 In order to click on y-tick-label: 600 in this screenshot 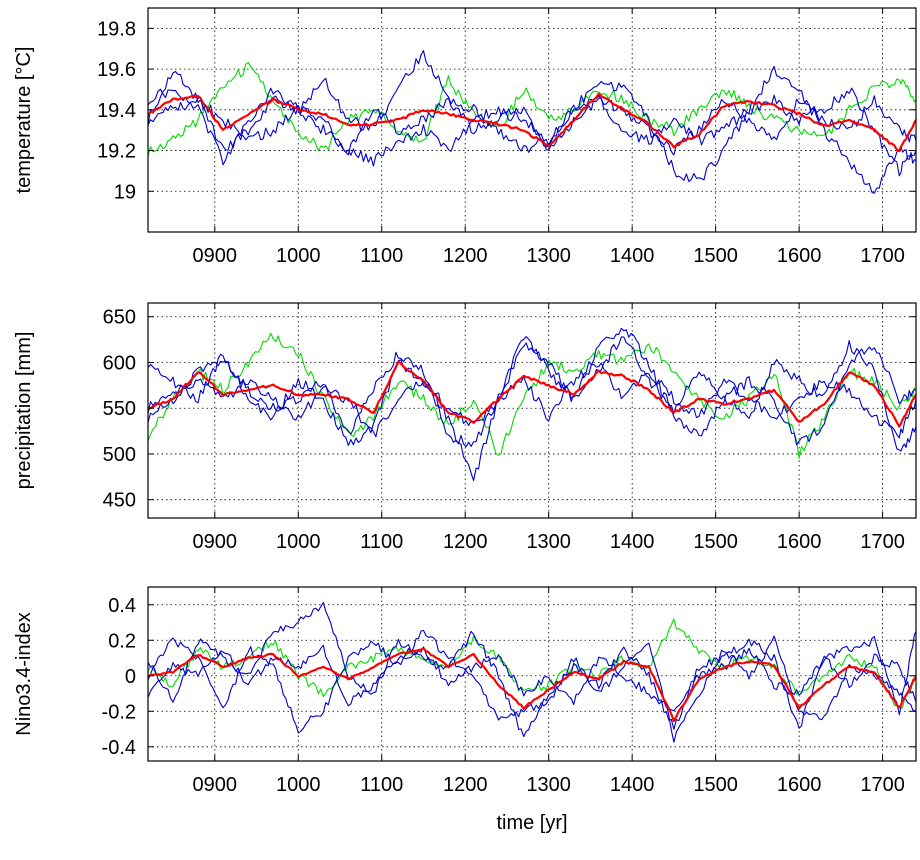, I will do `click(119, 363)`.